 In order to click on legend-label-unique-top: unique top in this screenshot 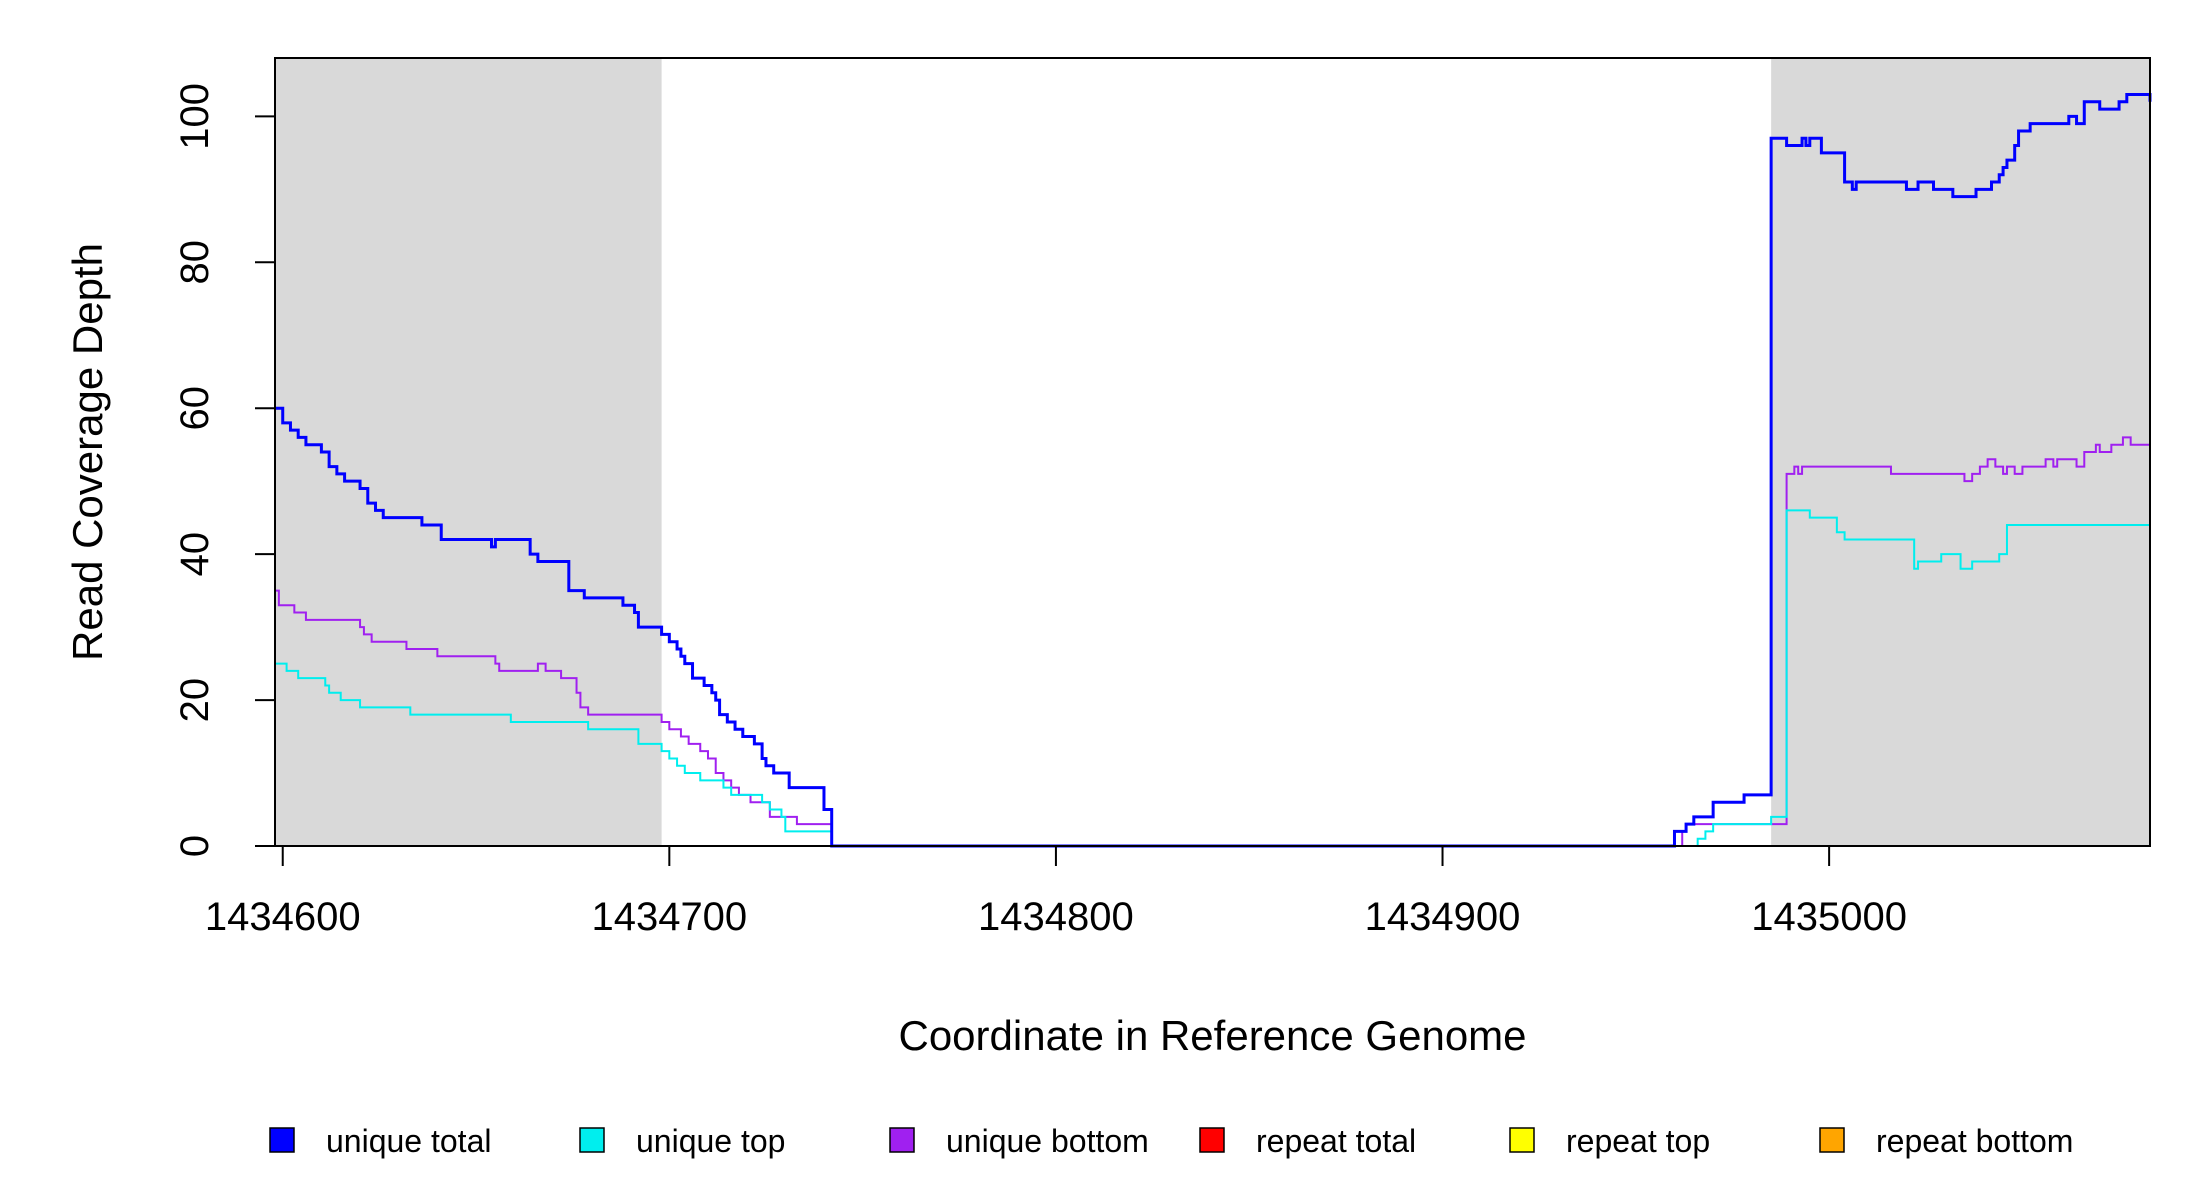, I will do `click(710, 1141)`.